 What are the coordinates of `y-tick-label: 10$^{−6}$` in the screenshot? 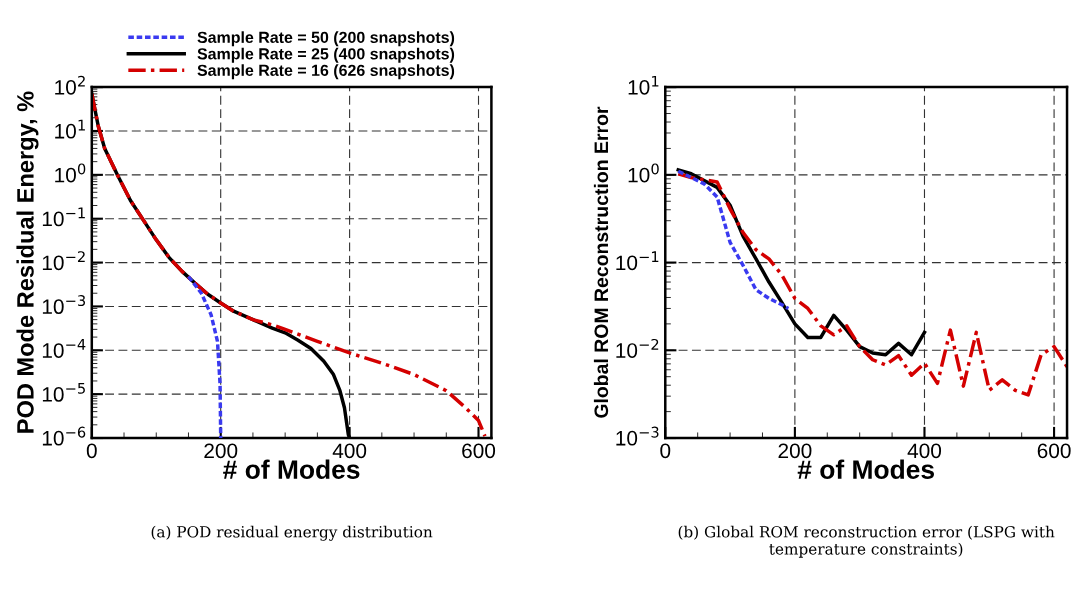 It's located at (64, 436).